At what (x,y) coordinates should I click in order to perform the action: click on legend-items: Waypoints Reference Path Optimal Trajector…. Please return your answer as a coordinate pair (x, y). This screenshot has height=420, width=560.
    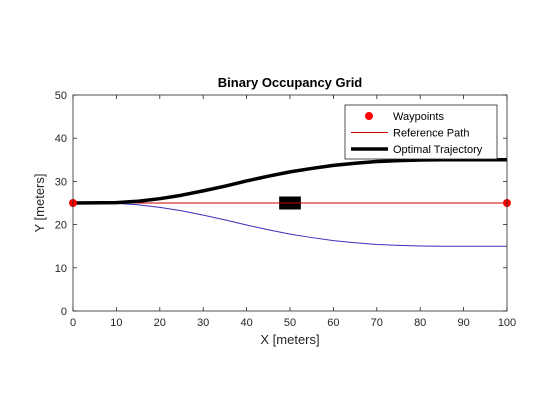
    Looking at the image, I should click on (417, 133).